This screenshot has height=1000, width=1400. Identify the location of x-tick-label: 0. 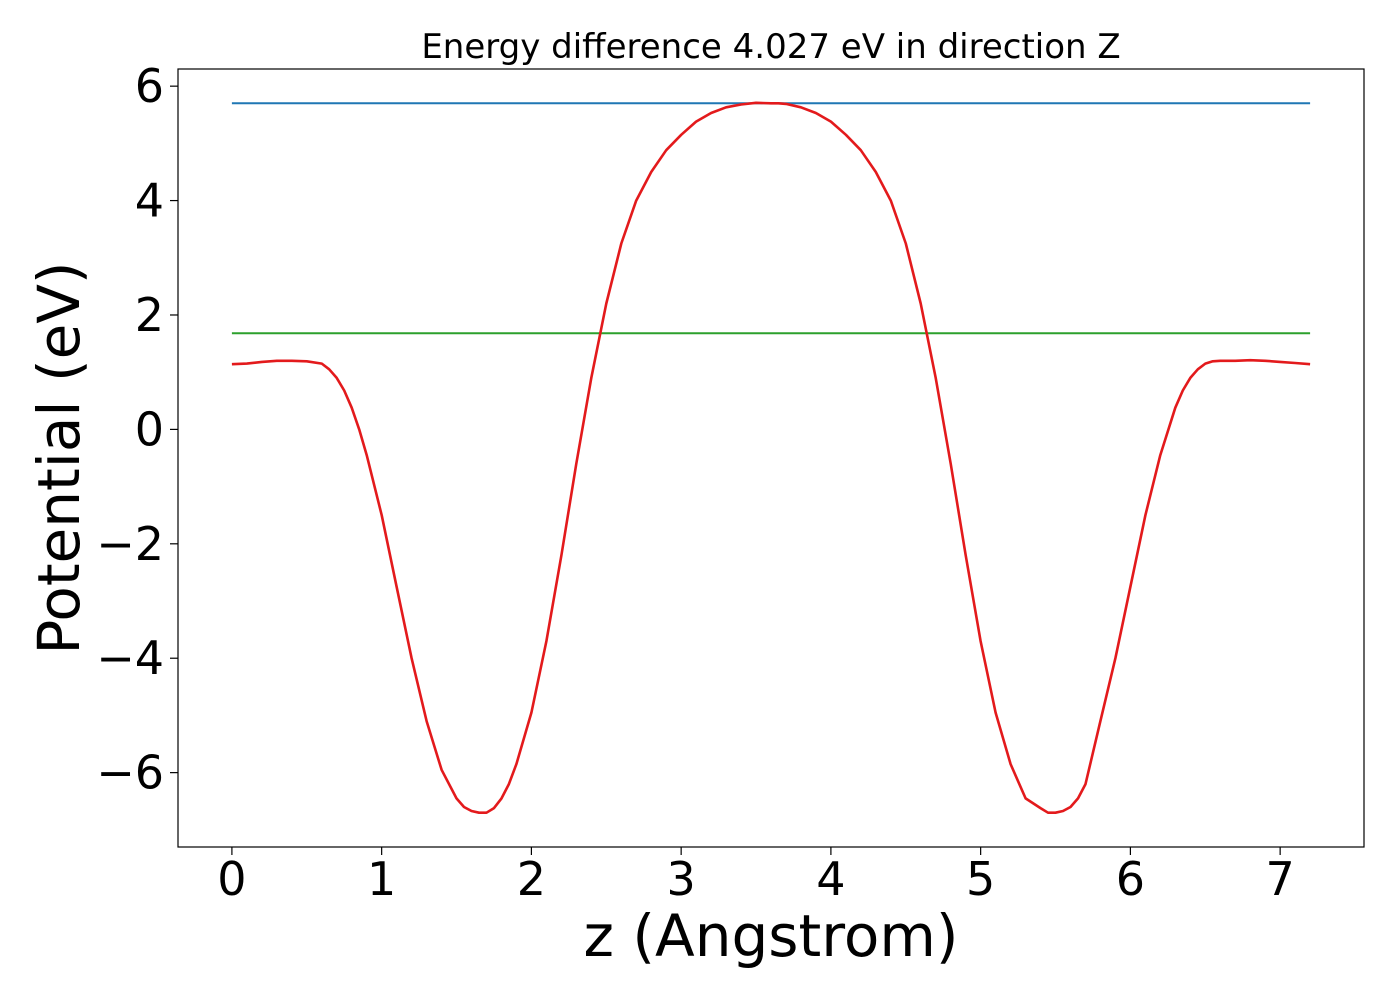
(231, 879).